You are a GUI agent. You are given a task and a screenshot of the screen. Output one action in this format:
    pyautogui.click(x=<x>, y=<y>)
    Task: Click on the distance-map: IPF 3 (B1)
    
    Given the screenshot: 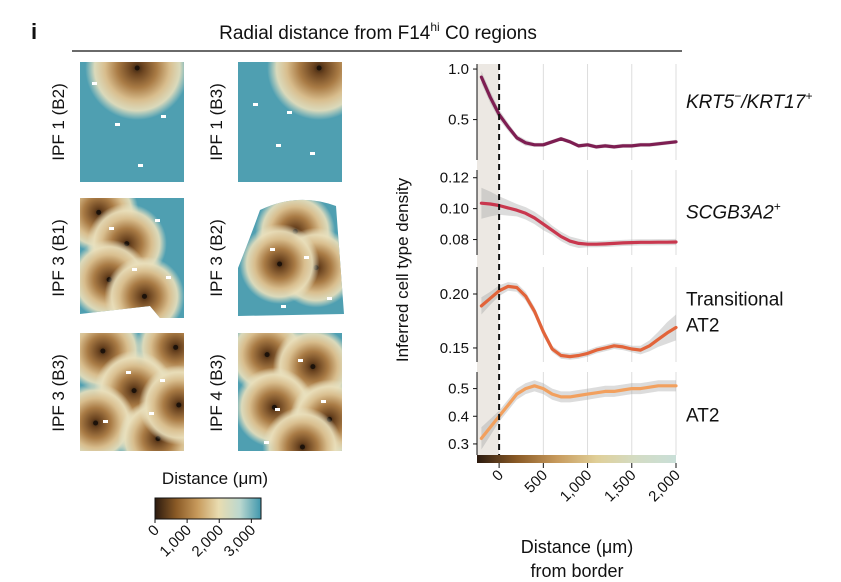 What is the action you would take?
    pyautogui.click(x=116, y=258)
    